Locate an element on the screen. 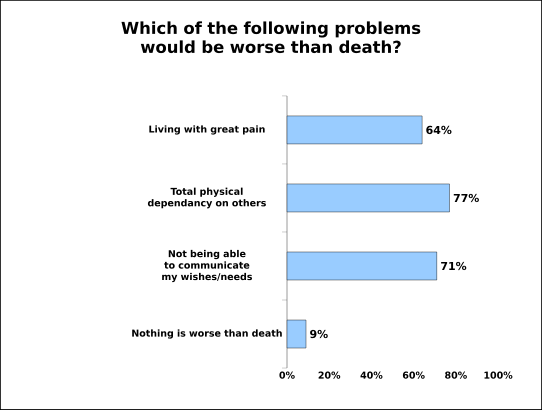  data-label: 77% is located at coordinates (466, 198).